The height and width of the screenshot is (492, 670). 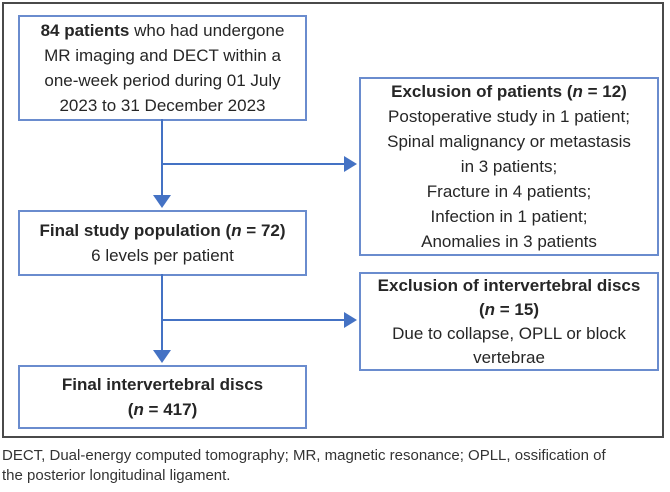 What do you see at coordinates (162, 409) in the screenshot?
I see `box-title: (n = 417)` at bounding box center [162, 409].